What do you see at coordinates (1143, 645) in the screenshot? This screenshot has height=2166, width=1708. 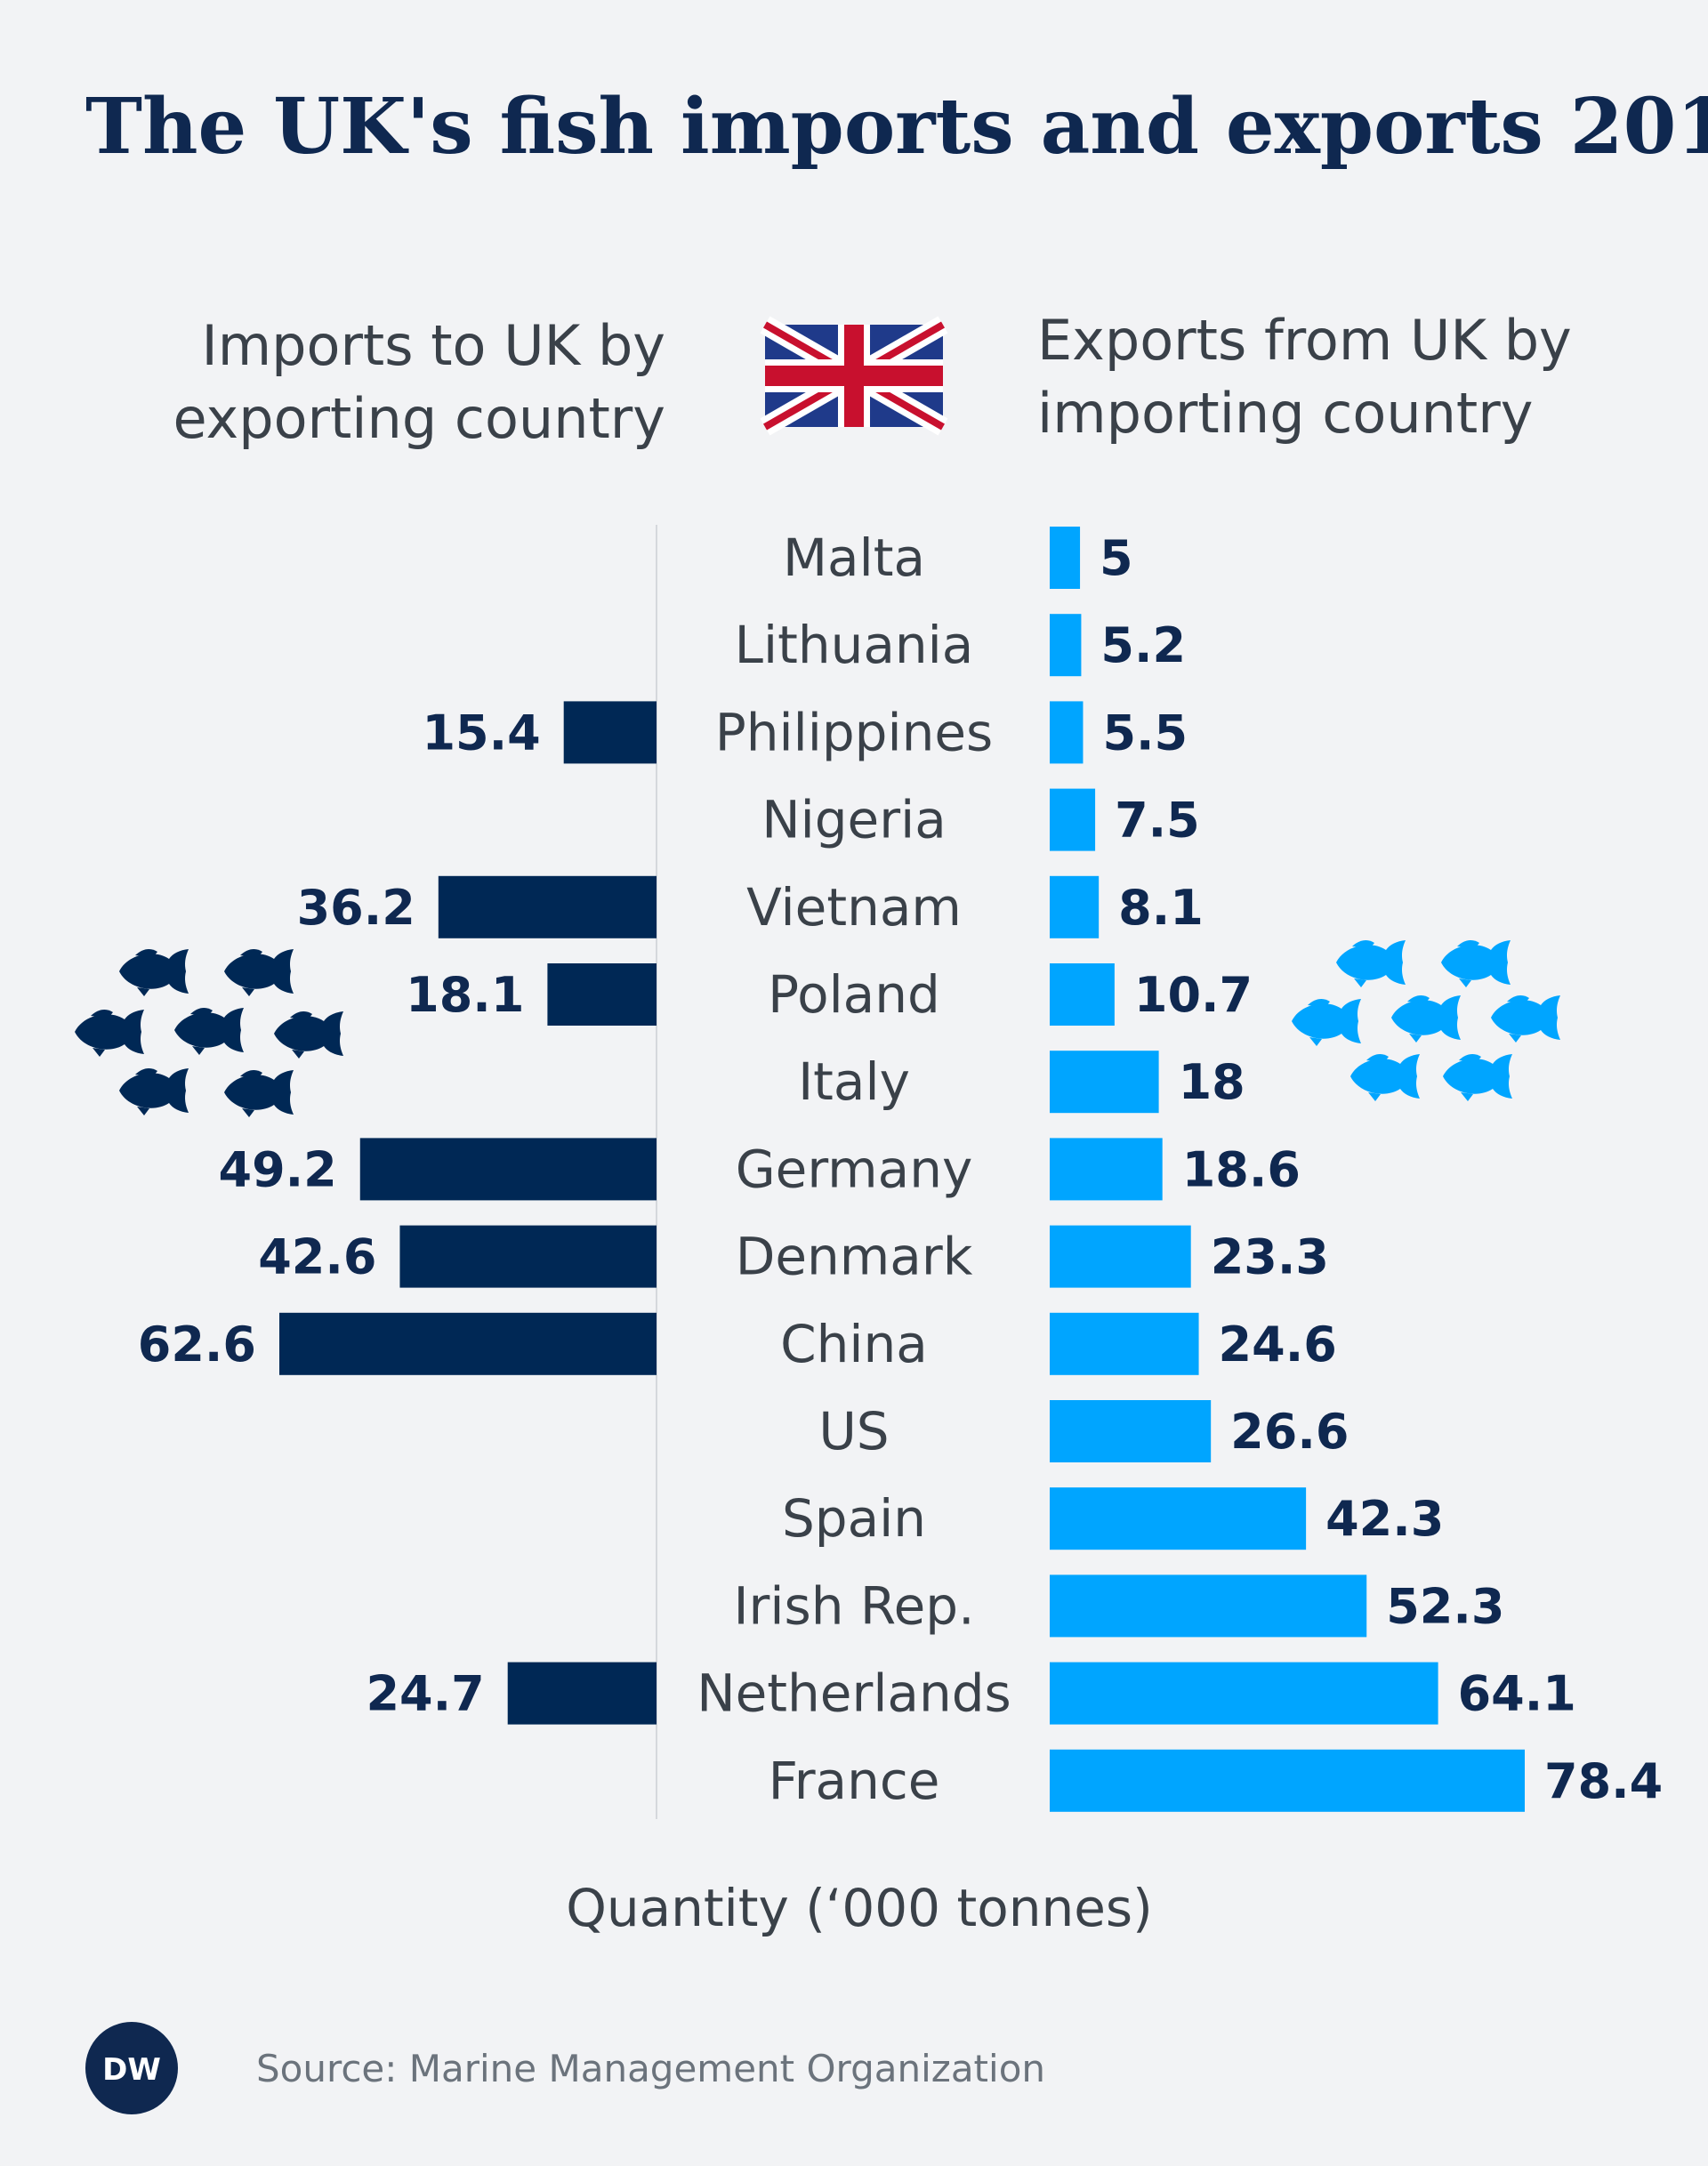 I see `export-value-lithuania: 5.2` at bounding box center [1143, 645].